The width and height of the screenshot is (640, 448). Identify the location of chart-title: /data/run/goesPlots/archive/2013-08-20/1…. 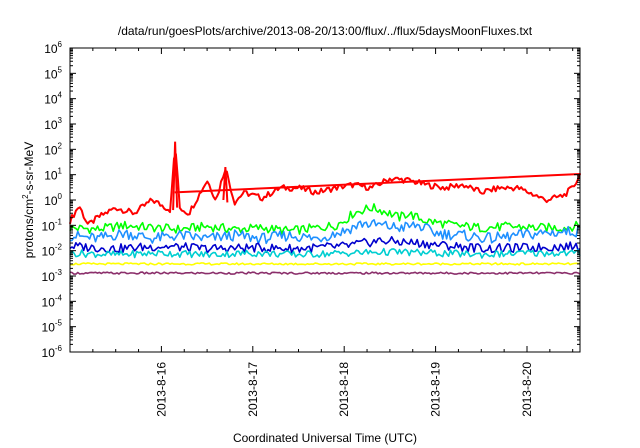
(325, 31).